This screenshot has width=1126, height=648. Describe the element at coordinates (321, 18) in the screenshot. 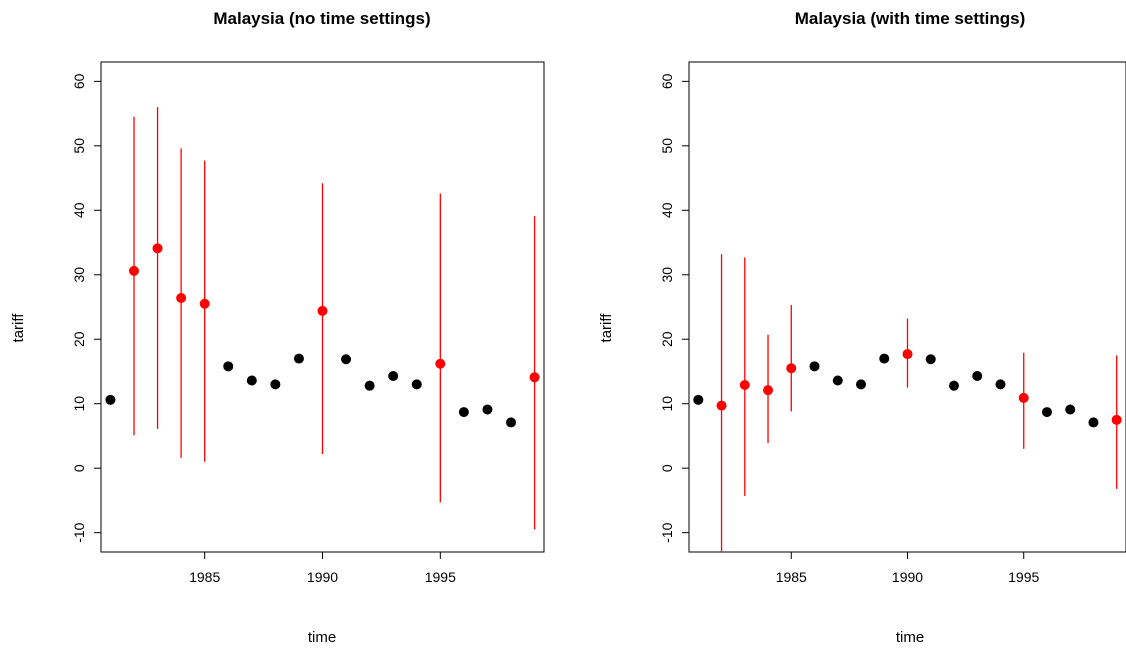

I see `chart-title: Malaysia (no time settings)` at that location.